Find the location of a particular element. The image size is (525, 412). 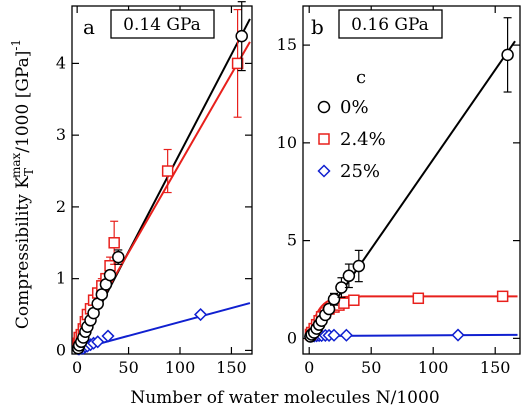

legend-items: 0% 2.4% 25% is located at coordinates (351, 139).